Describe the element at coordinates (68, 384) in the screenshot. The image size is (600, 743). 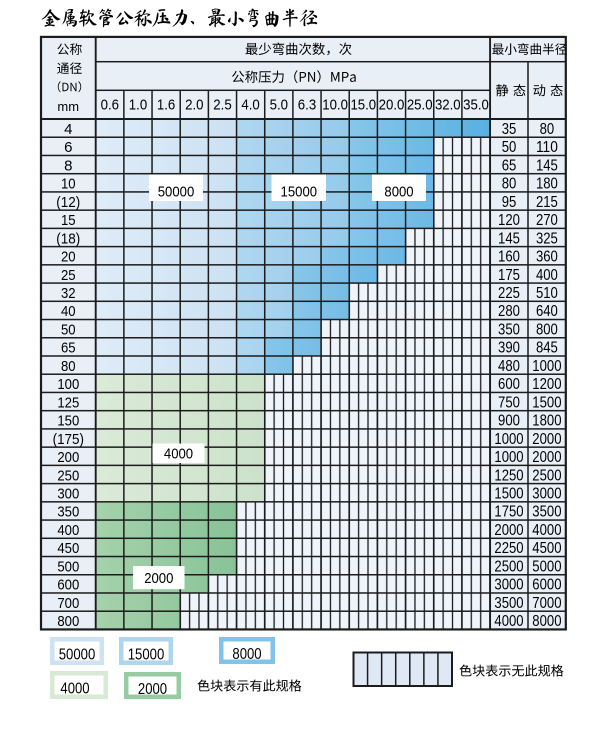
I see `svg-text: 100` at that location.